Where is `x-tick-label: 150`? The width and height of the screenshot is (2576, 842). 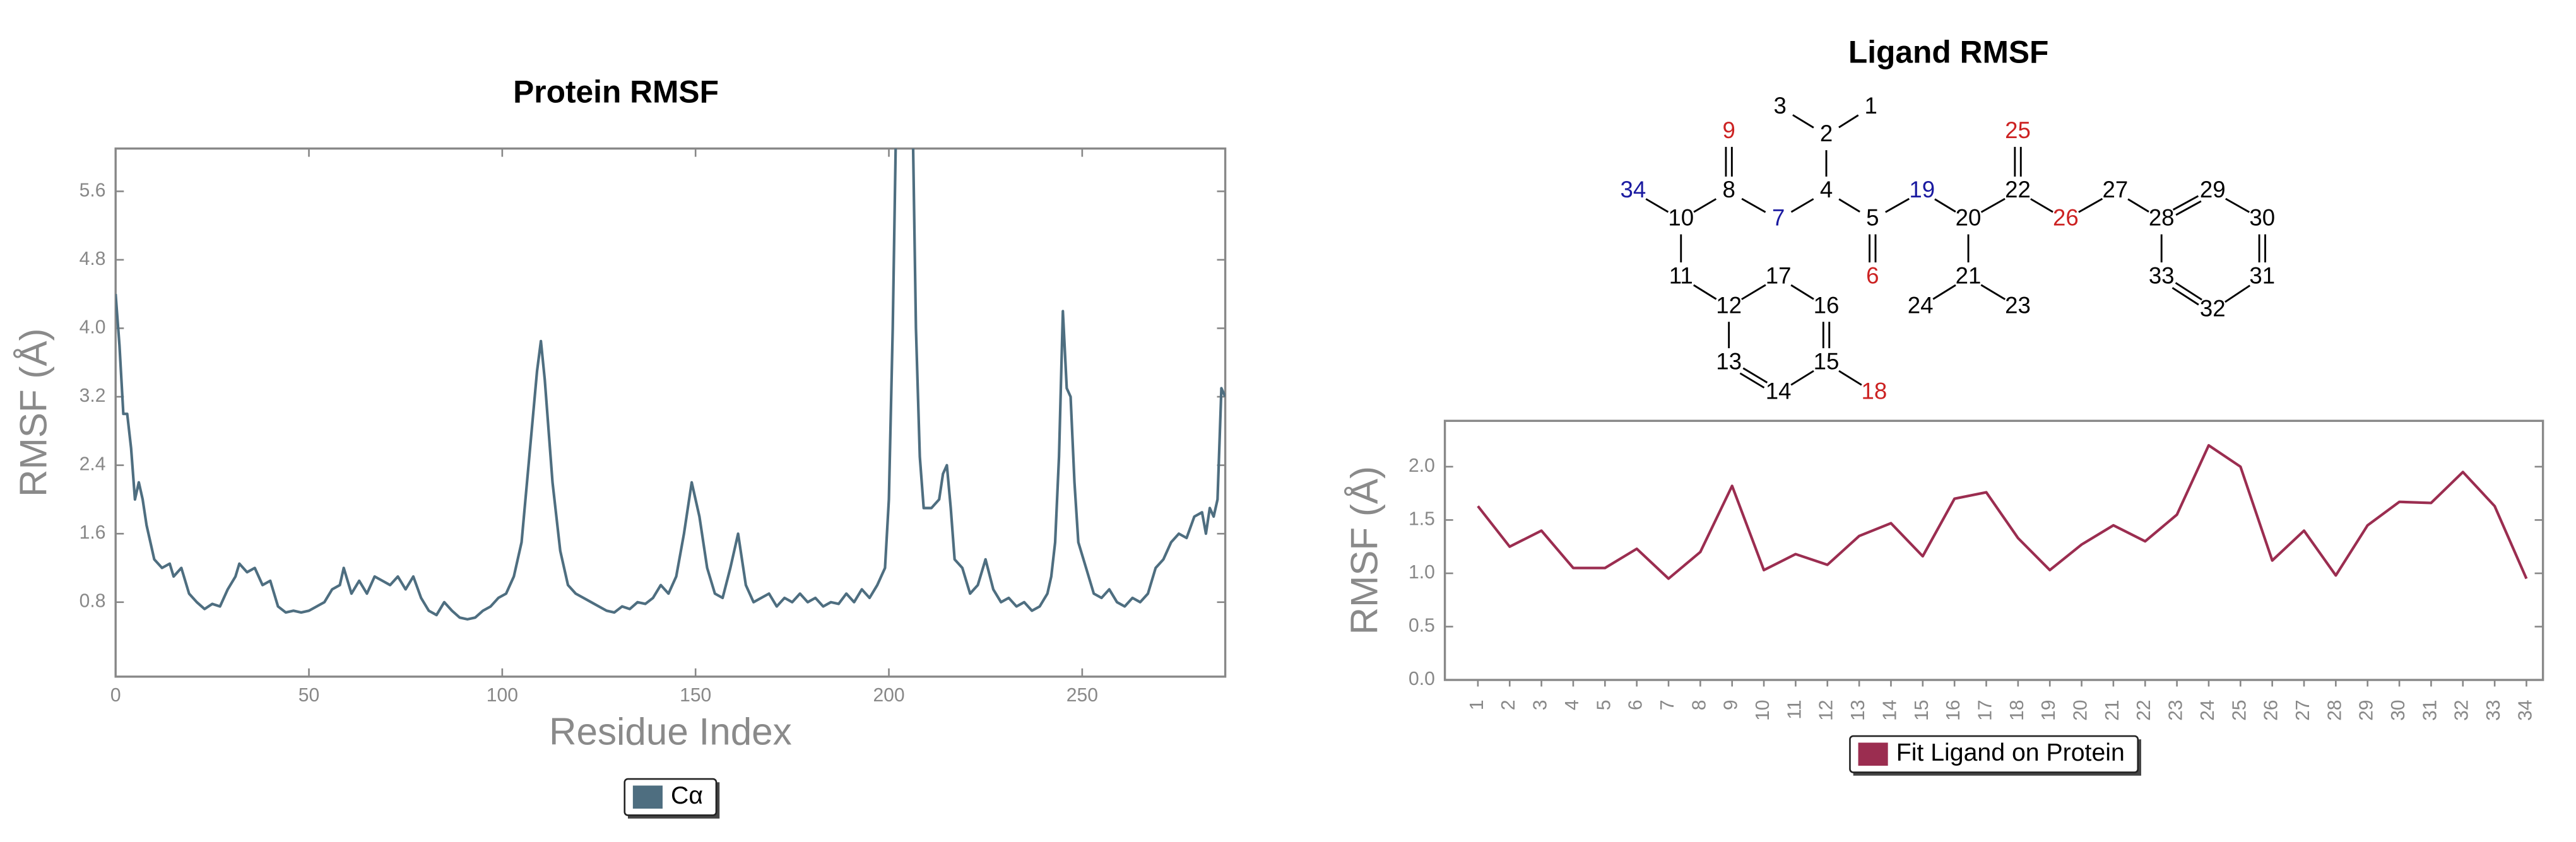
x-tick-label: 150 is located at coordinates (695, 695).